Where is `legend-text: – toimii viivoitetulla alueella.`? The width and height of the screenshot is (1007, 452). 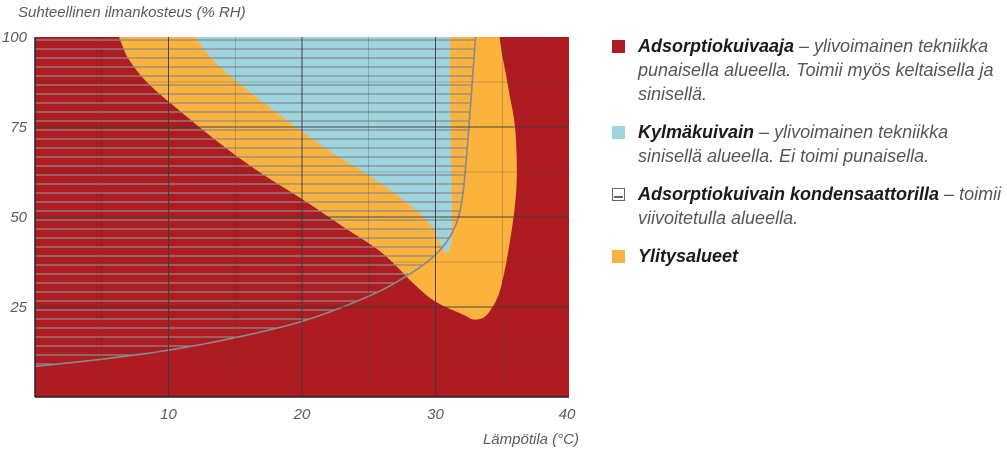 legend-text: – toimii viivoitetulla alueella. is located at coordinates (820, 206).